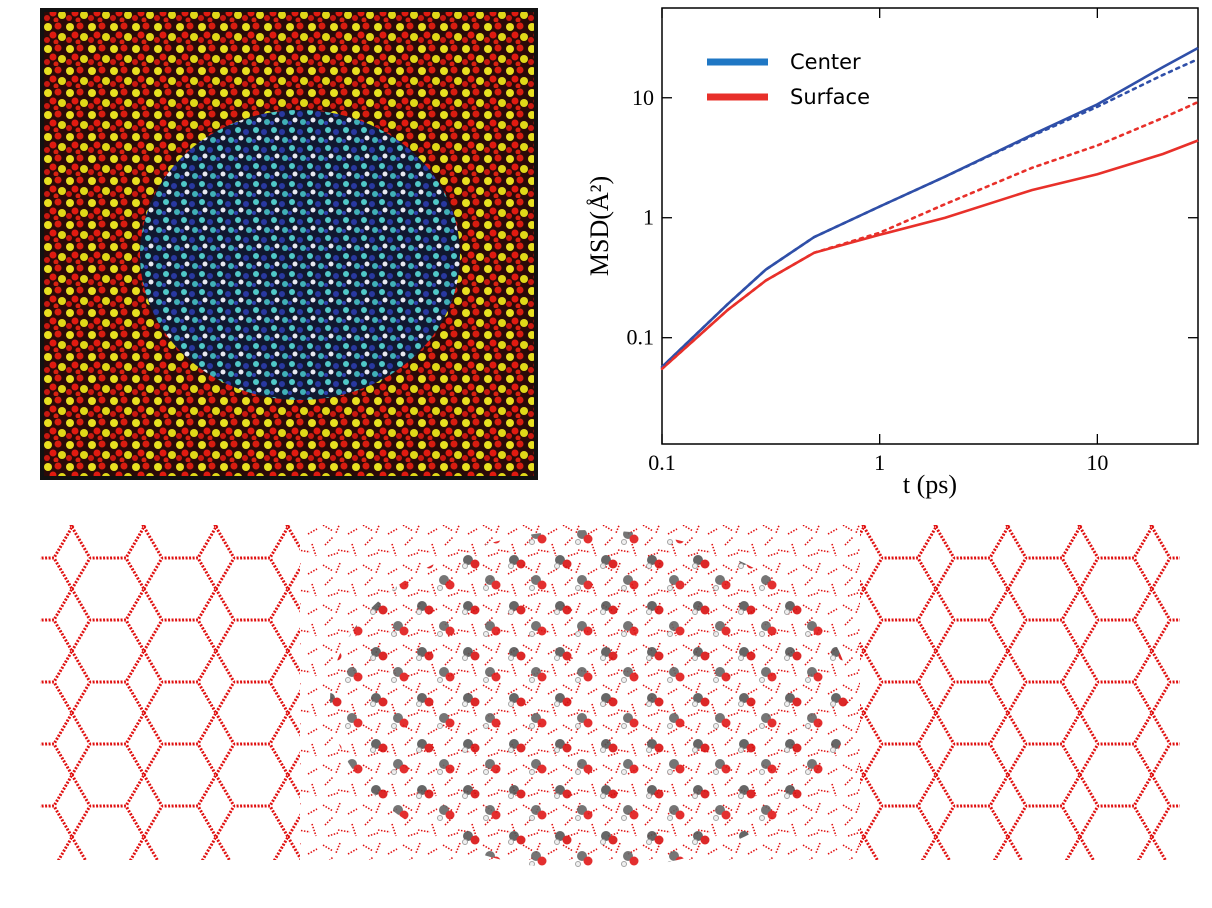  I want to click on y-tick-label: 0.1, so click(641, 337).